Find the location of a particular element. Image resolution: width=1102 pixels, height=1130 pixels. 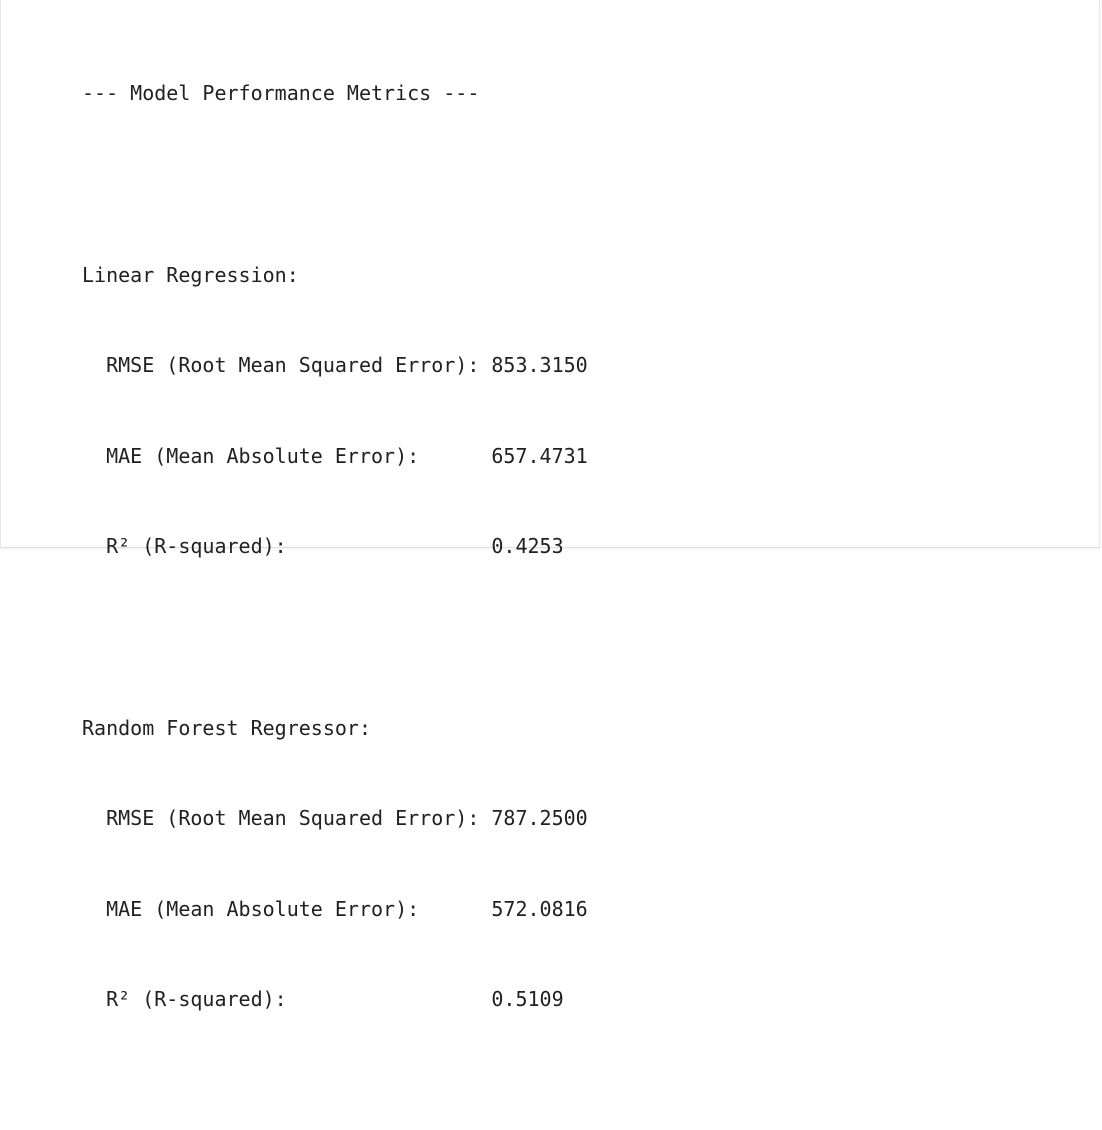

metric-r2-random-forest: R² (R-squared): 0.5109 is located at coordinates (323, 999).